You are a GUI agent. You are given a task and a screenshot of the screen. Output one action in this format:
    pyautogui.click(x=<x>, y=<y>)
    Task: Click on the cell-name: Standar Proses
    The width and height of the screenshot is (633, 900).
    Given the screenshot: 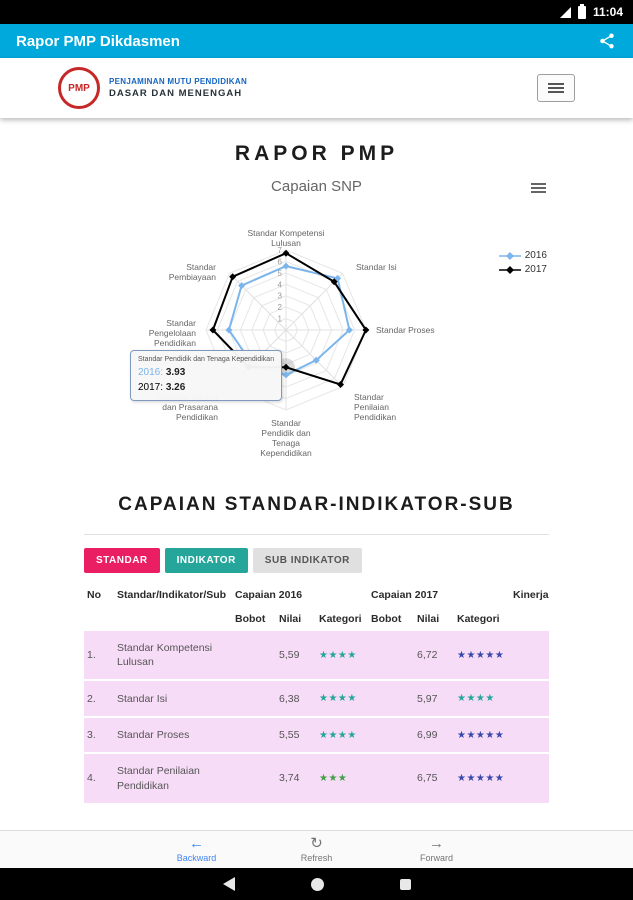 What is the action you would take?
    pyautogui.click(x=173, y=735)
    